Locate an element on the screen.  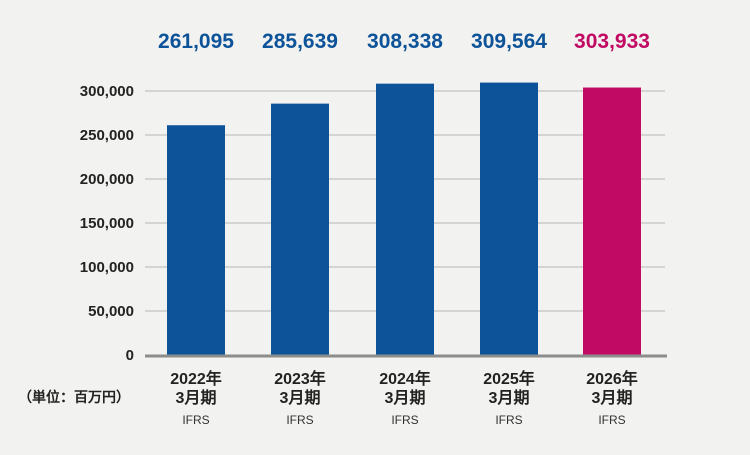
bar-value-label: 285,639 is located at coordinates (300, 41).